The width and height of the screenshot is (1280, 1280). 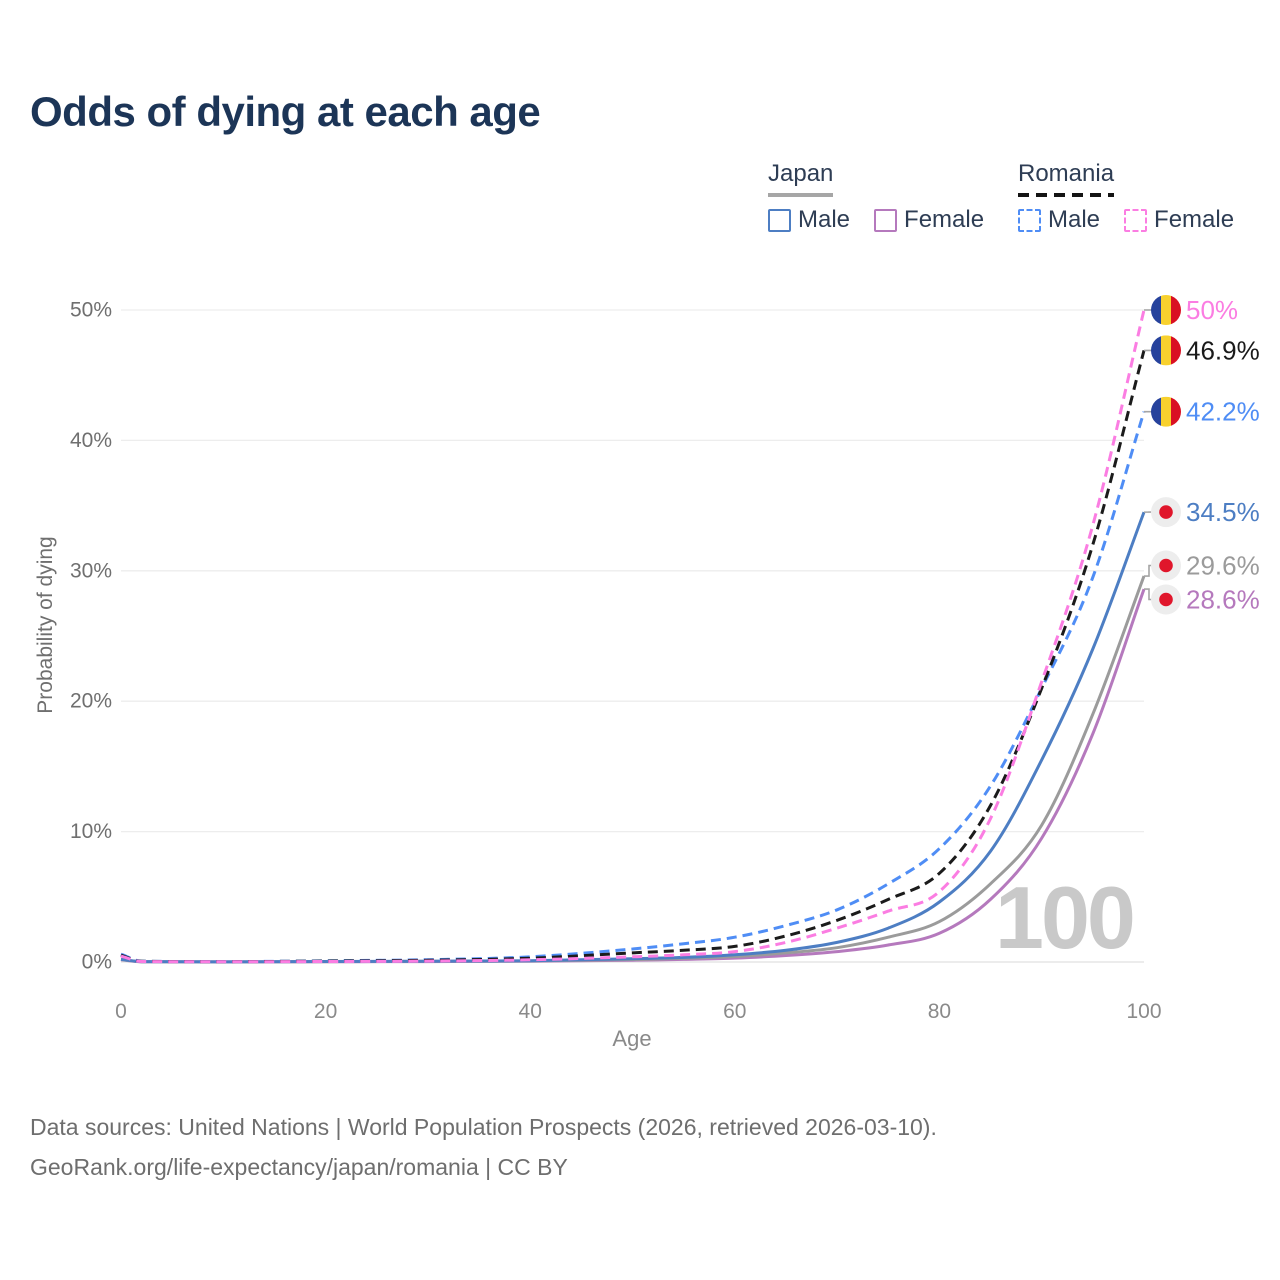 I want to click on legend-swatch-japan-female, so click(x=886, y=220).